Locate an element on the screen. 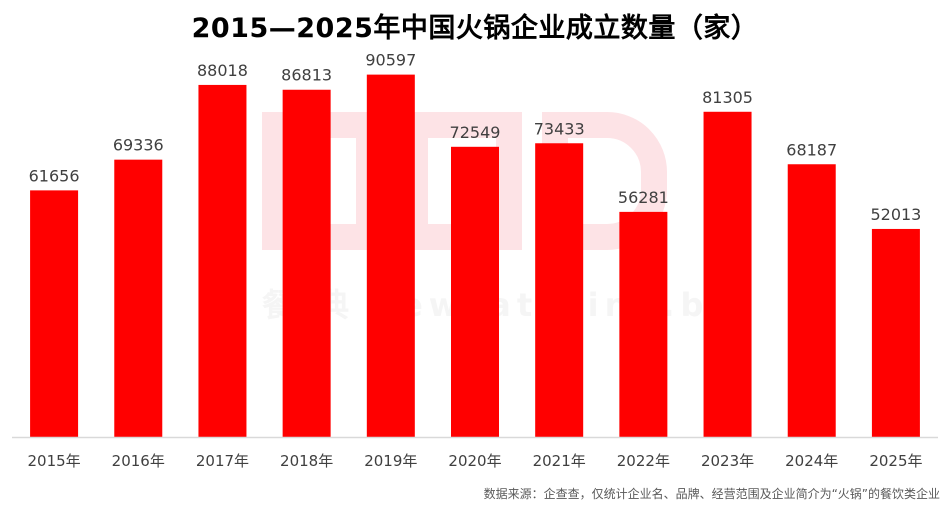  x-tick-label: 2015年 is located at coordinates (53, 461).